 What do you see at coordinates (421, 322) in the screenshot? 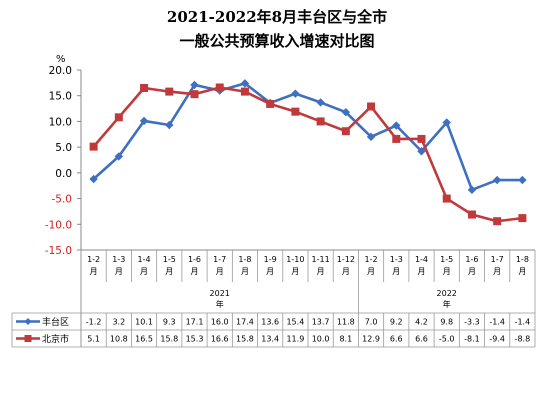
I see `table-cell-value: 4.2` at bounding box center [421, 322].